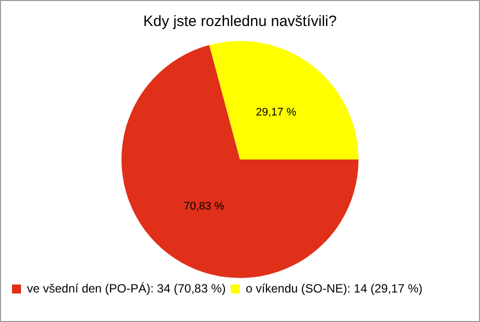 The image size is (480, 322). I want to click on chart-title: Kdy jste rozhlednu navštívili?, so click(240, 21).